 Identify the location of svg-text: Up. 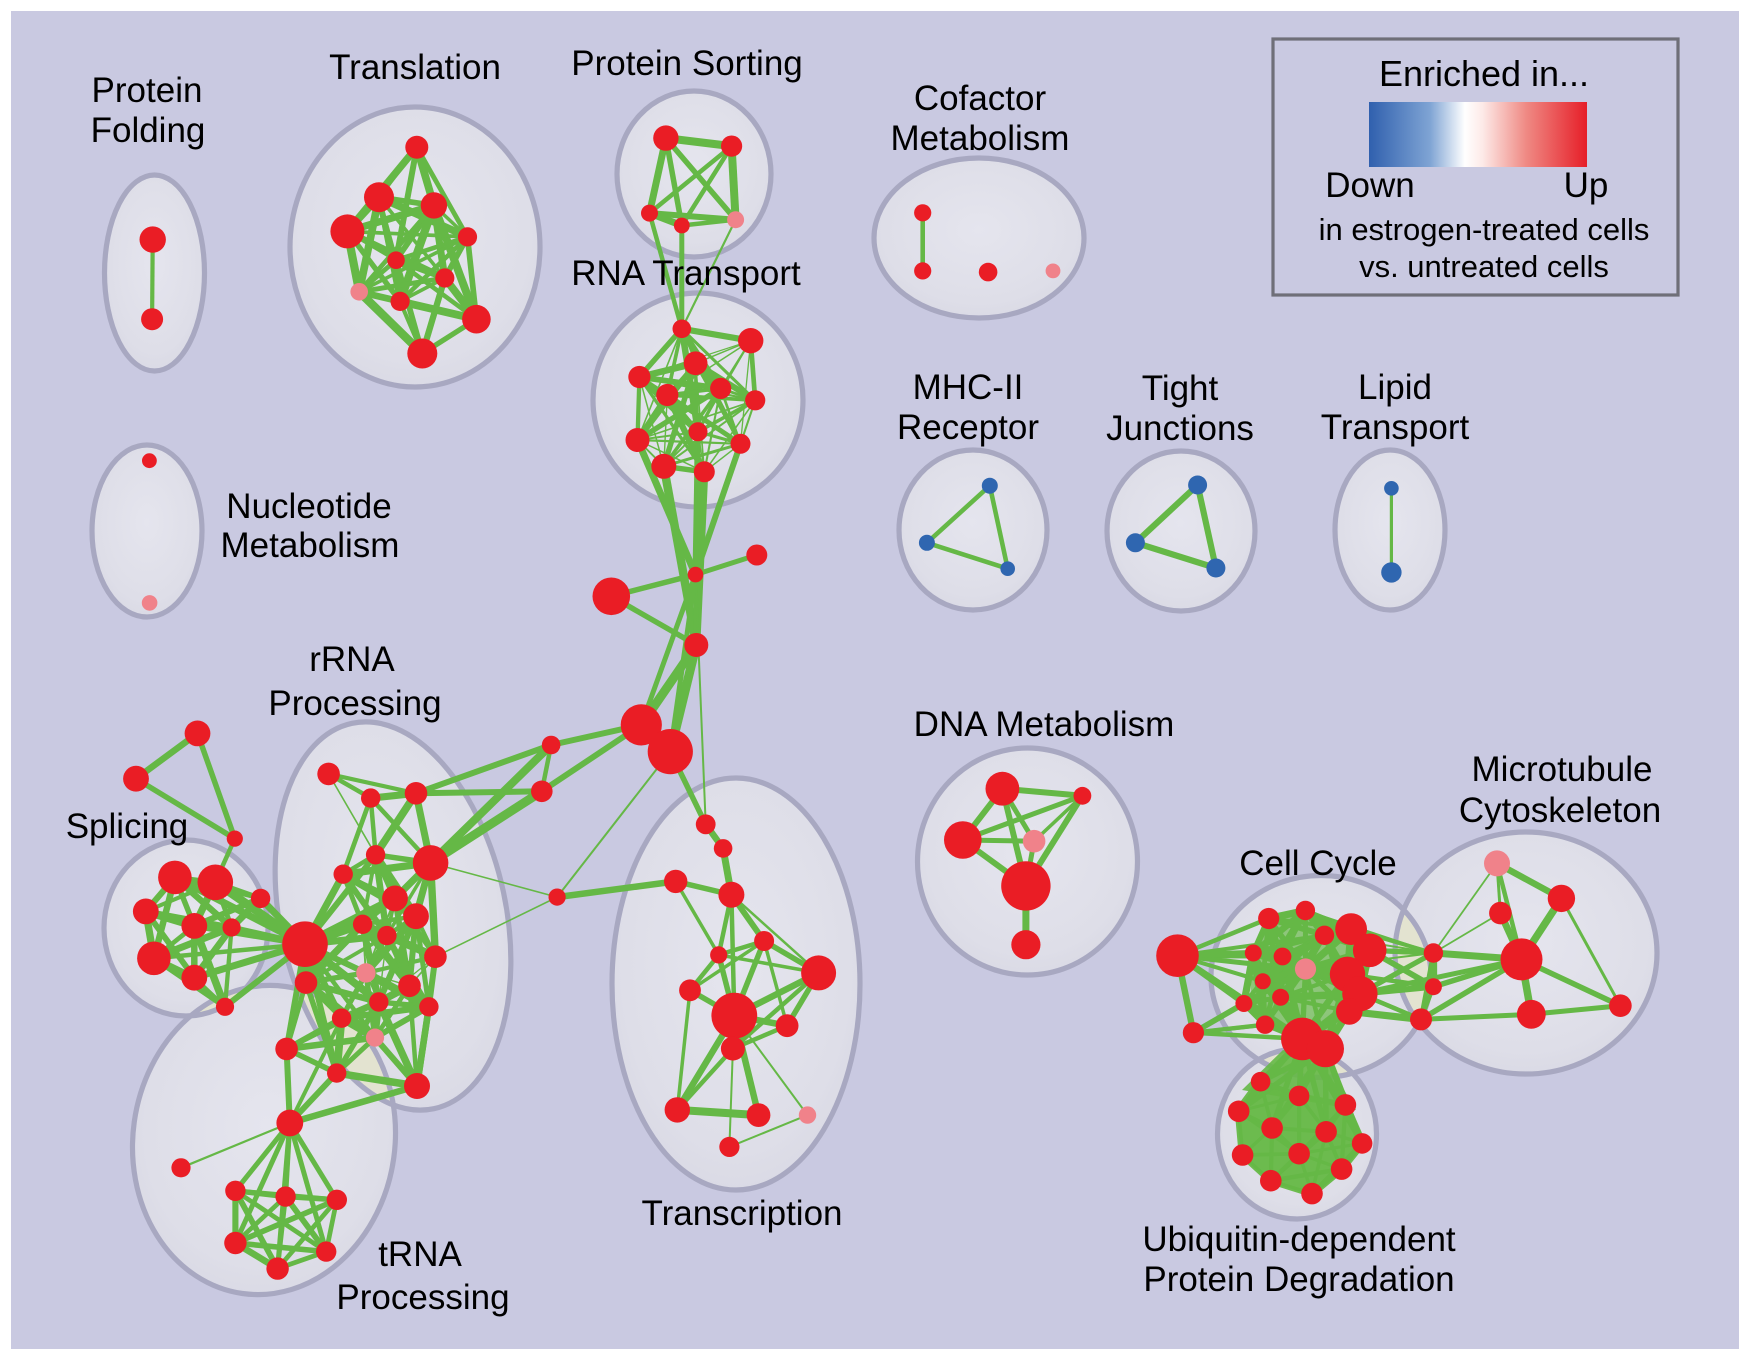
(1586, 185).